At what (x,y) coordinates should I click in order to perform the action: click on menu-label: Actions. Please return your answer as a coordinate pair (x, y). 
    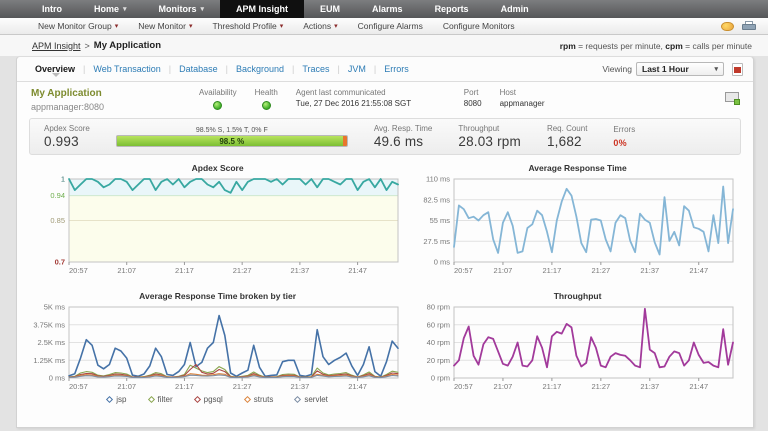
    Looking at the image, I should click on (317, 26).